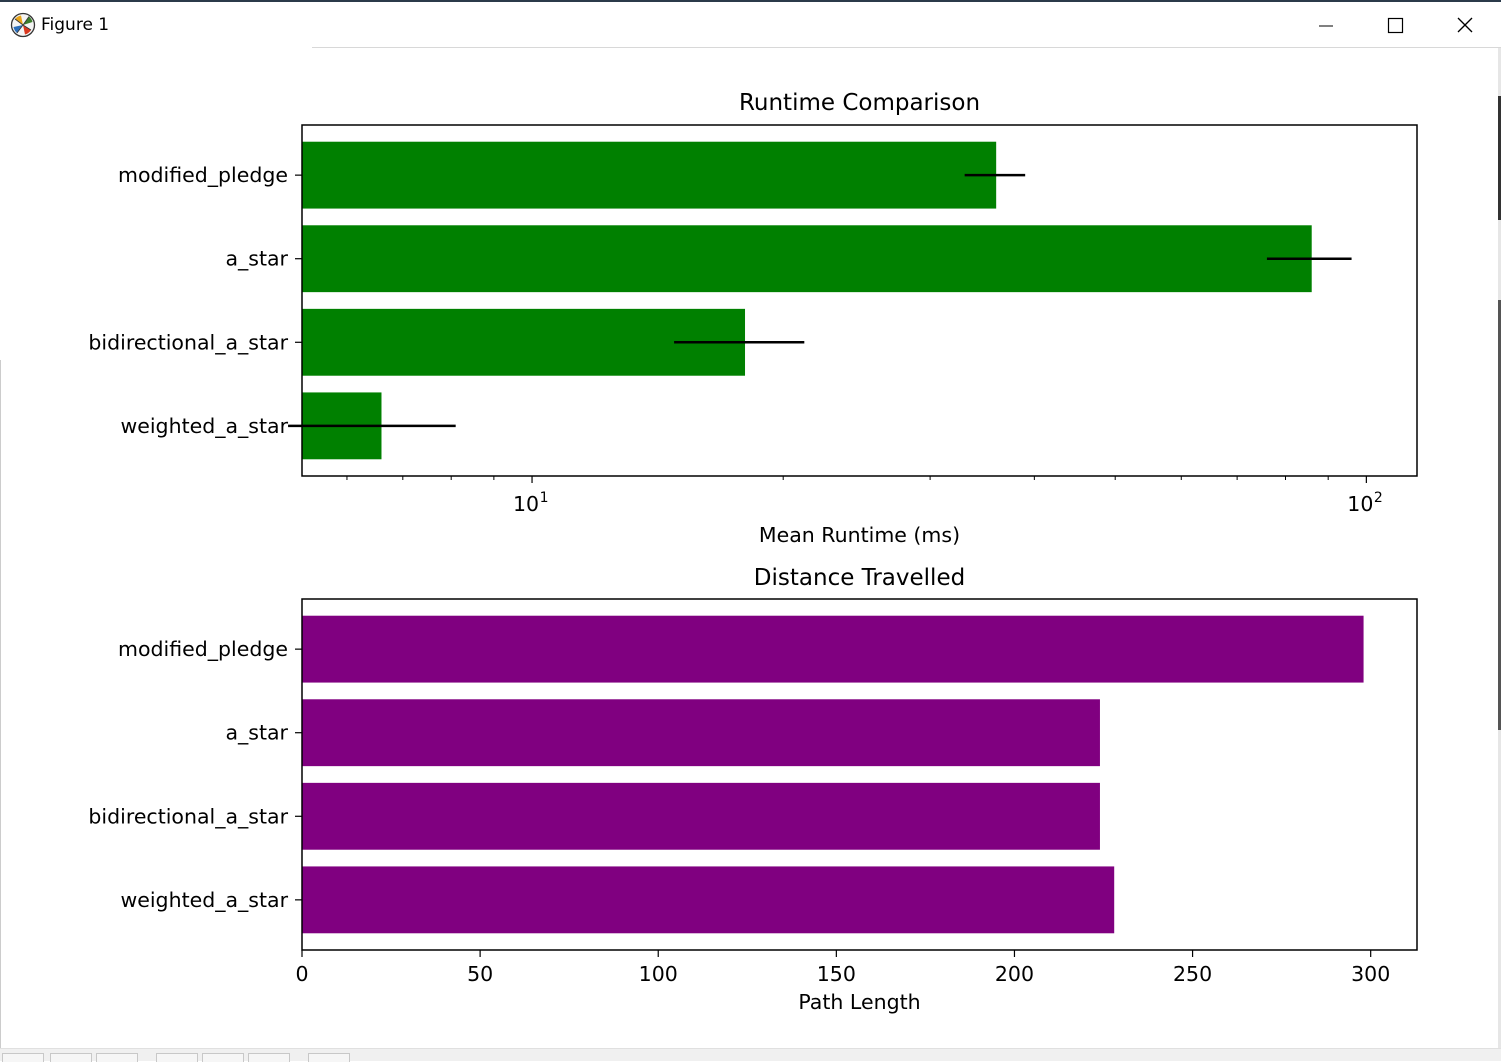 The image size is (1501, 1062). I want to click on x-tick-label: 300, so click(1370, 974).